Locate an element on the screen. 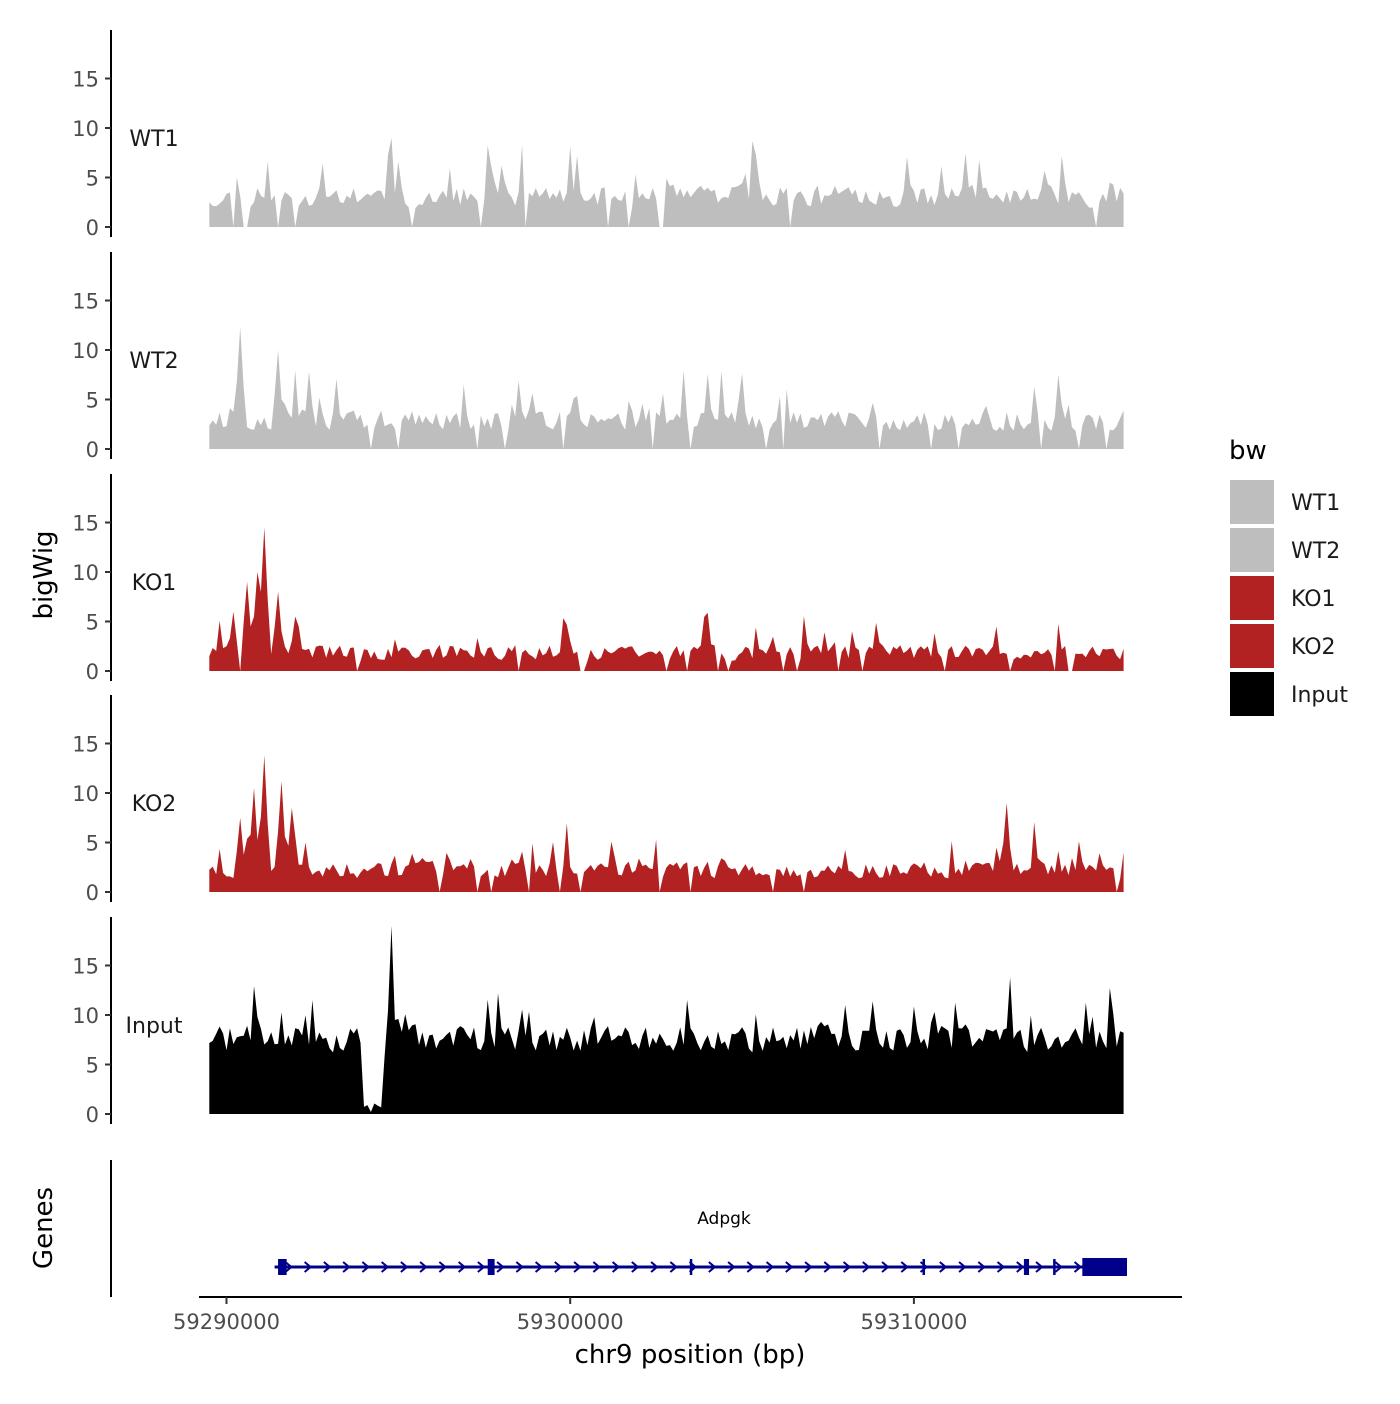 The height and width of the screenshot is (1404, 1400). legend-label-input: Input is located at coordinates (1319, 695).